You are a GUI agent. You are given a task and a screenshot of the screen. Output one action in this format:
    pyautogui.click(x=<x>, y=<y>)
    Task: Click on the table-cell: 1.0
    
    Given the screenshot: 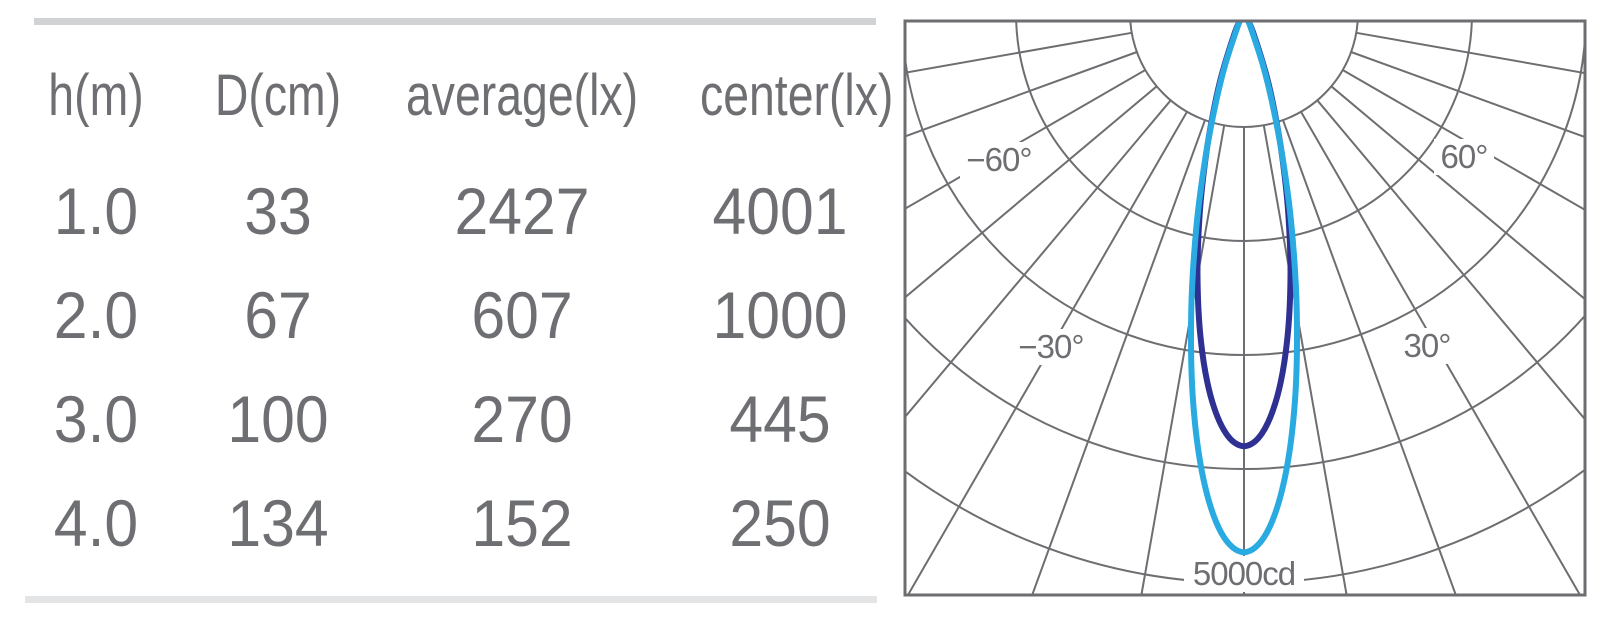 What is the action you would take?
    pyautogui.click(x=96, y=211)
    